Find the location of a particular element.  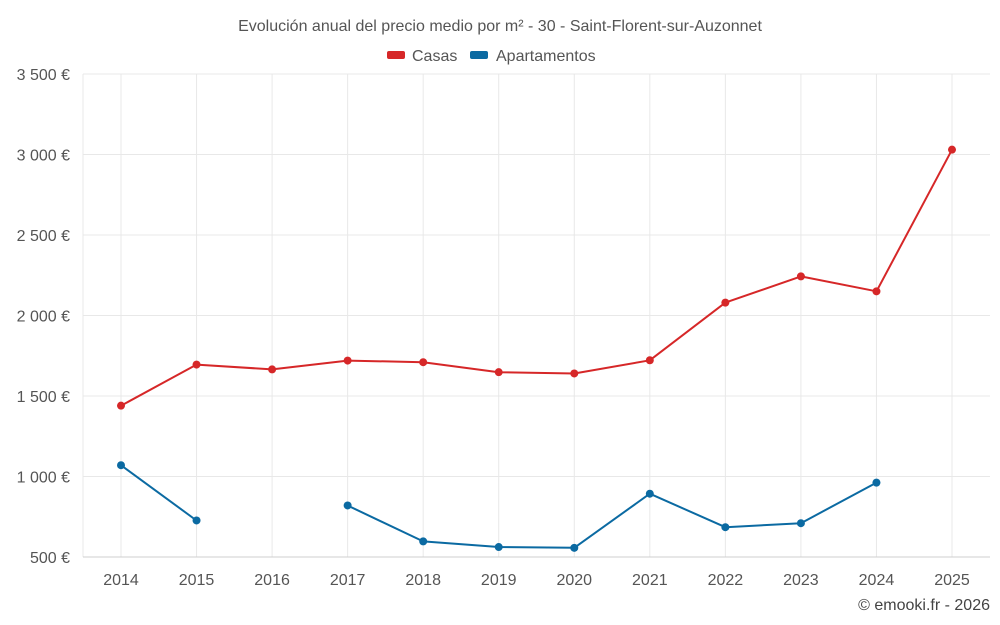

x-tick-label: 2020 is located at coordinates (574, 580).